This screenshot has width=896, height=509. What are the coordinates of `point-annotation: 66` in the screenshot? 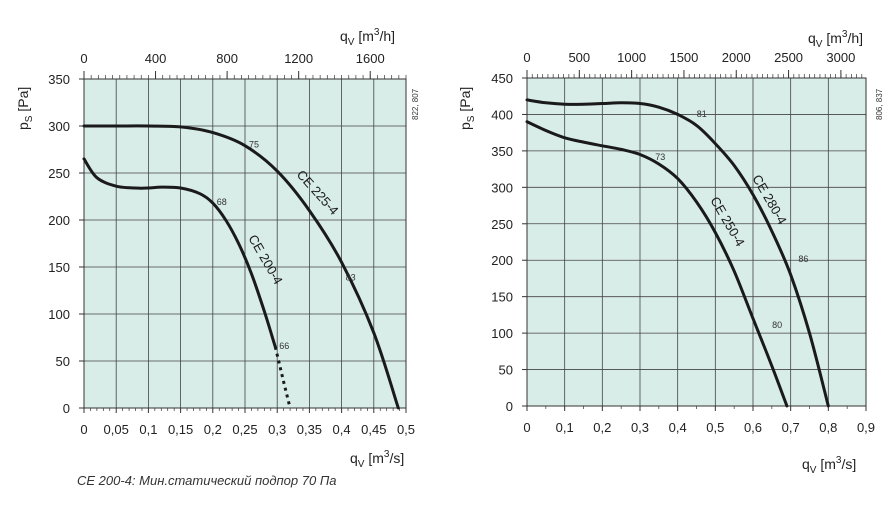 It's located at (284, 346).